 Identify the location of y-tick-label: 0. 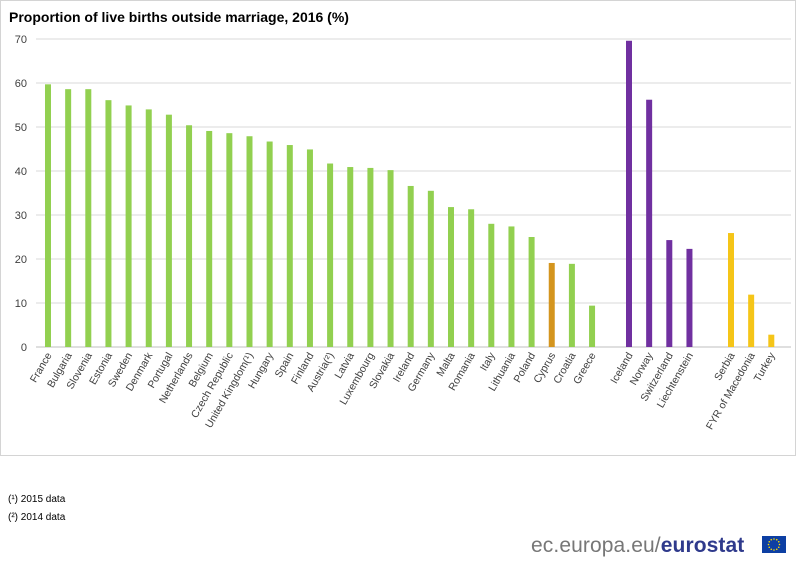
(24, 348).